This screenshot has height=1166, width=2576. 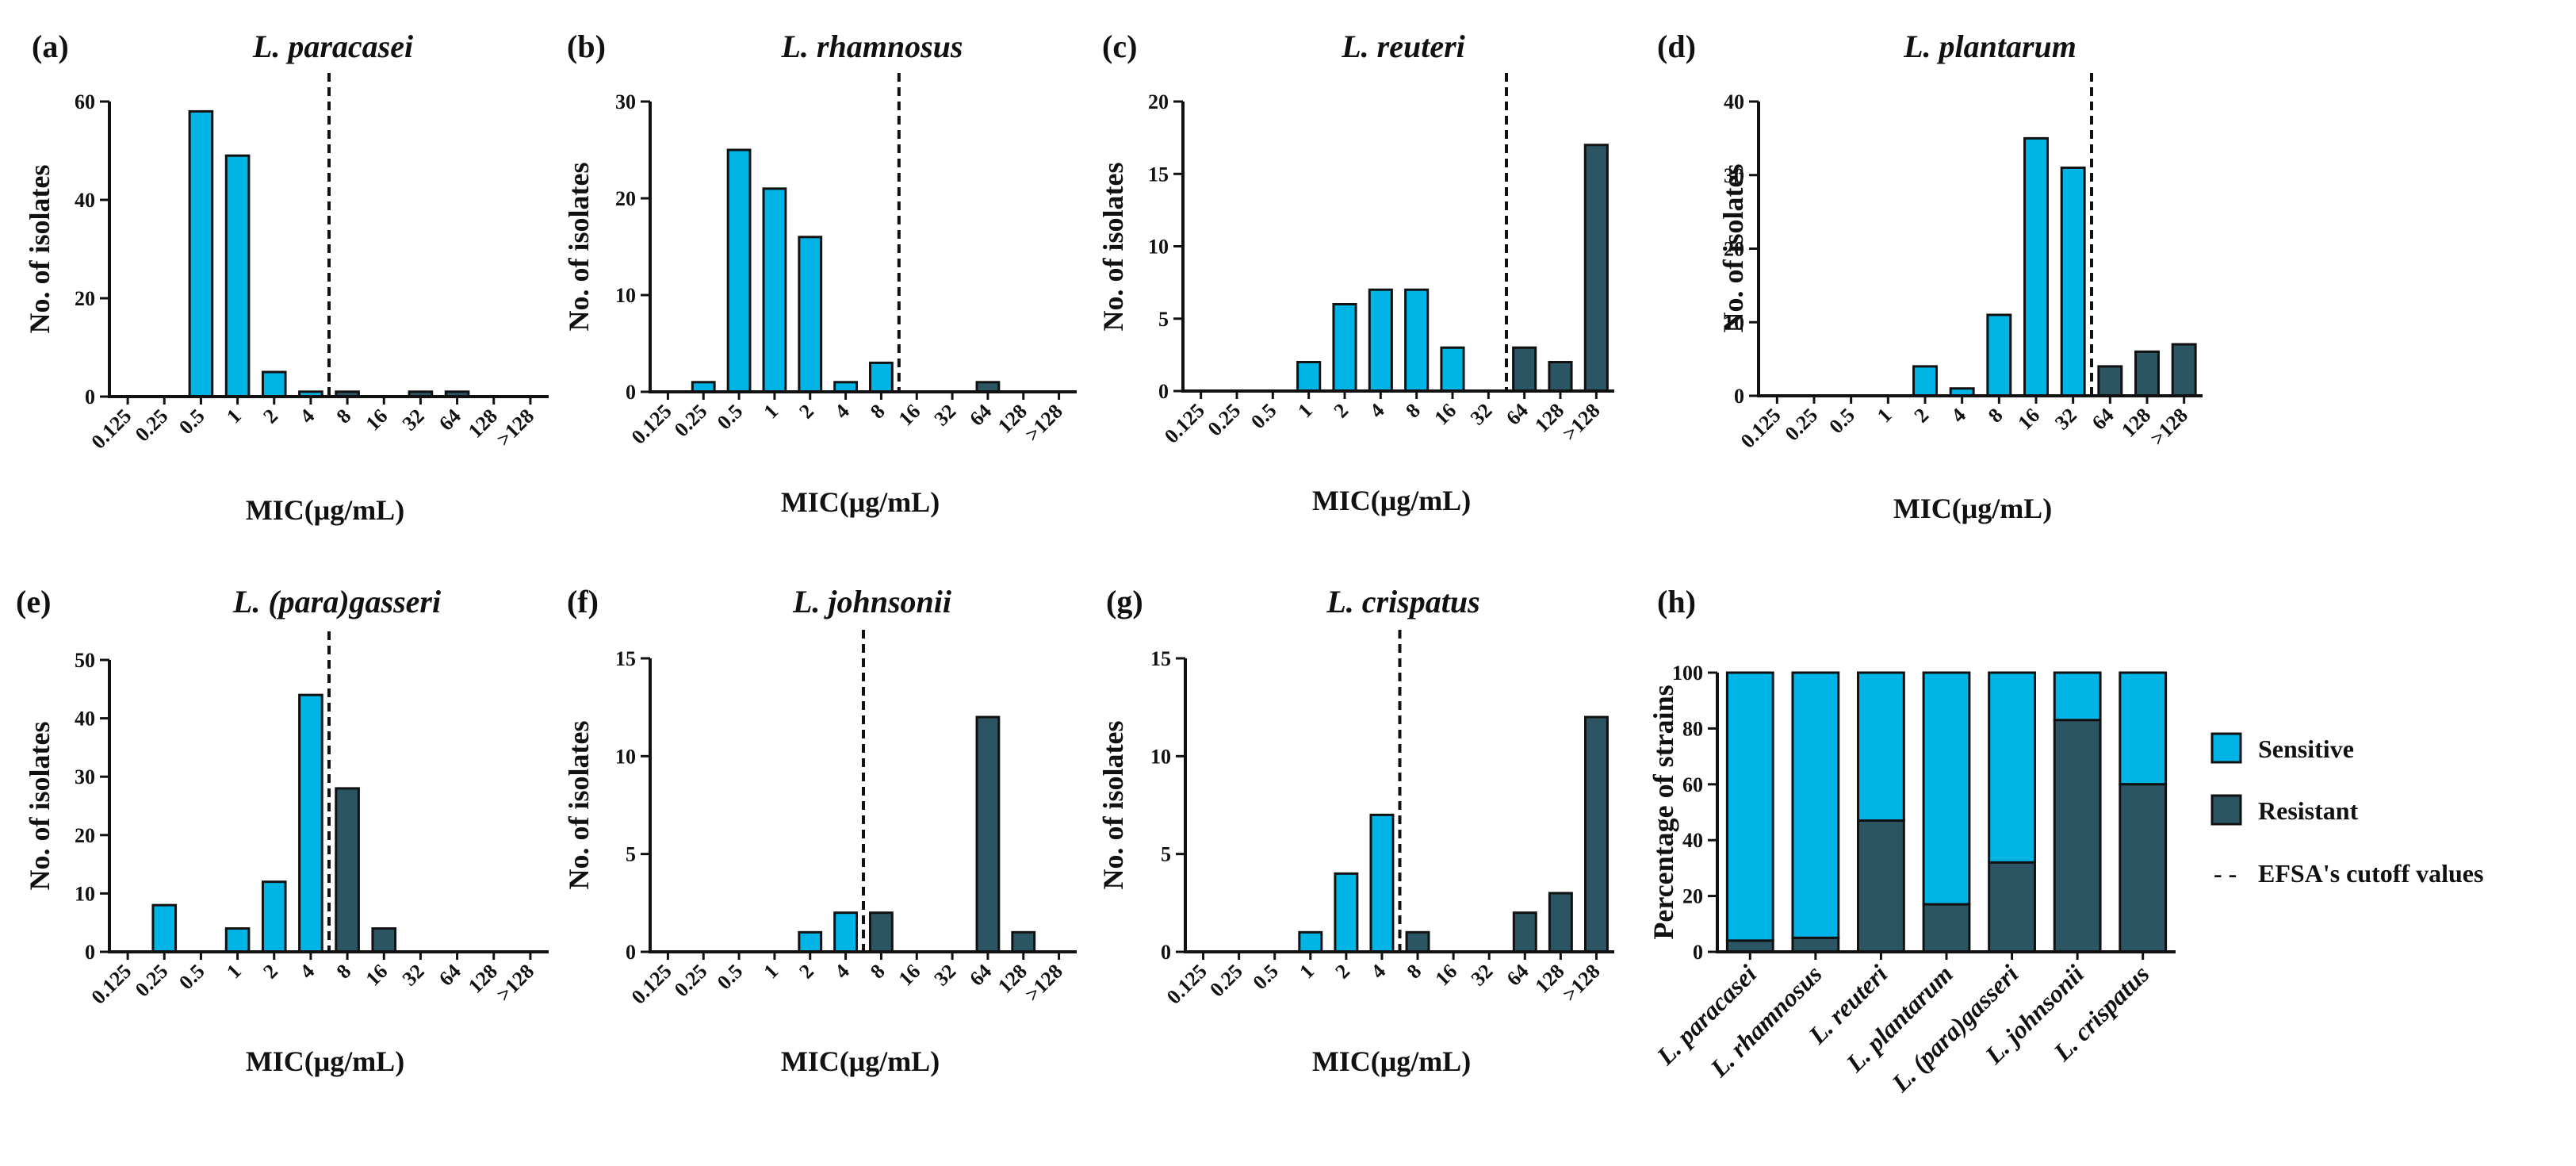 What do you see at coordinates (2225, 874) in the screenshot?
I see `legend-cutoff-symbol: - -` at bounding box center [2225, 874].